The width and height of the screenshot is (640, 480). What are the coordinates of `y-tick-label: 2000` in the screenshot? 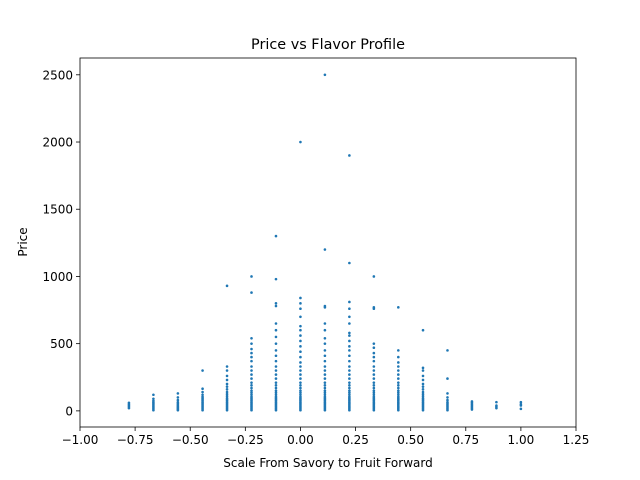 It's located at (57, 143).